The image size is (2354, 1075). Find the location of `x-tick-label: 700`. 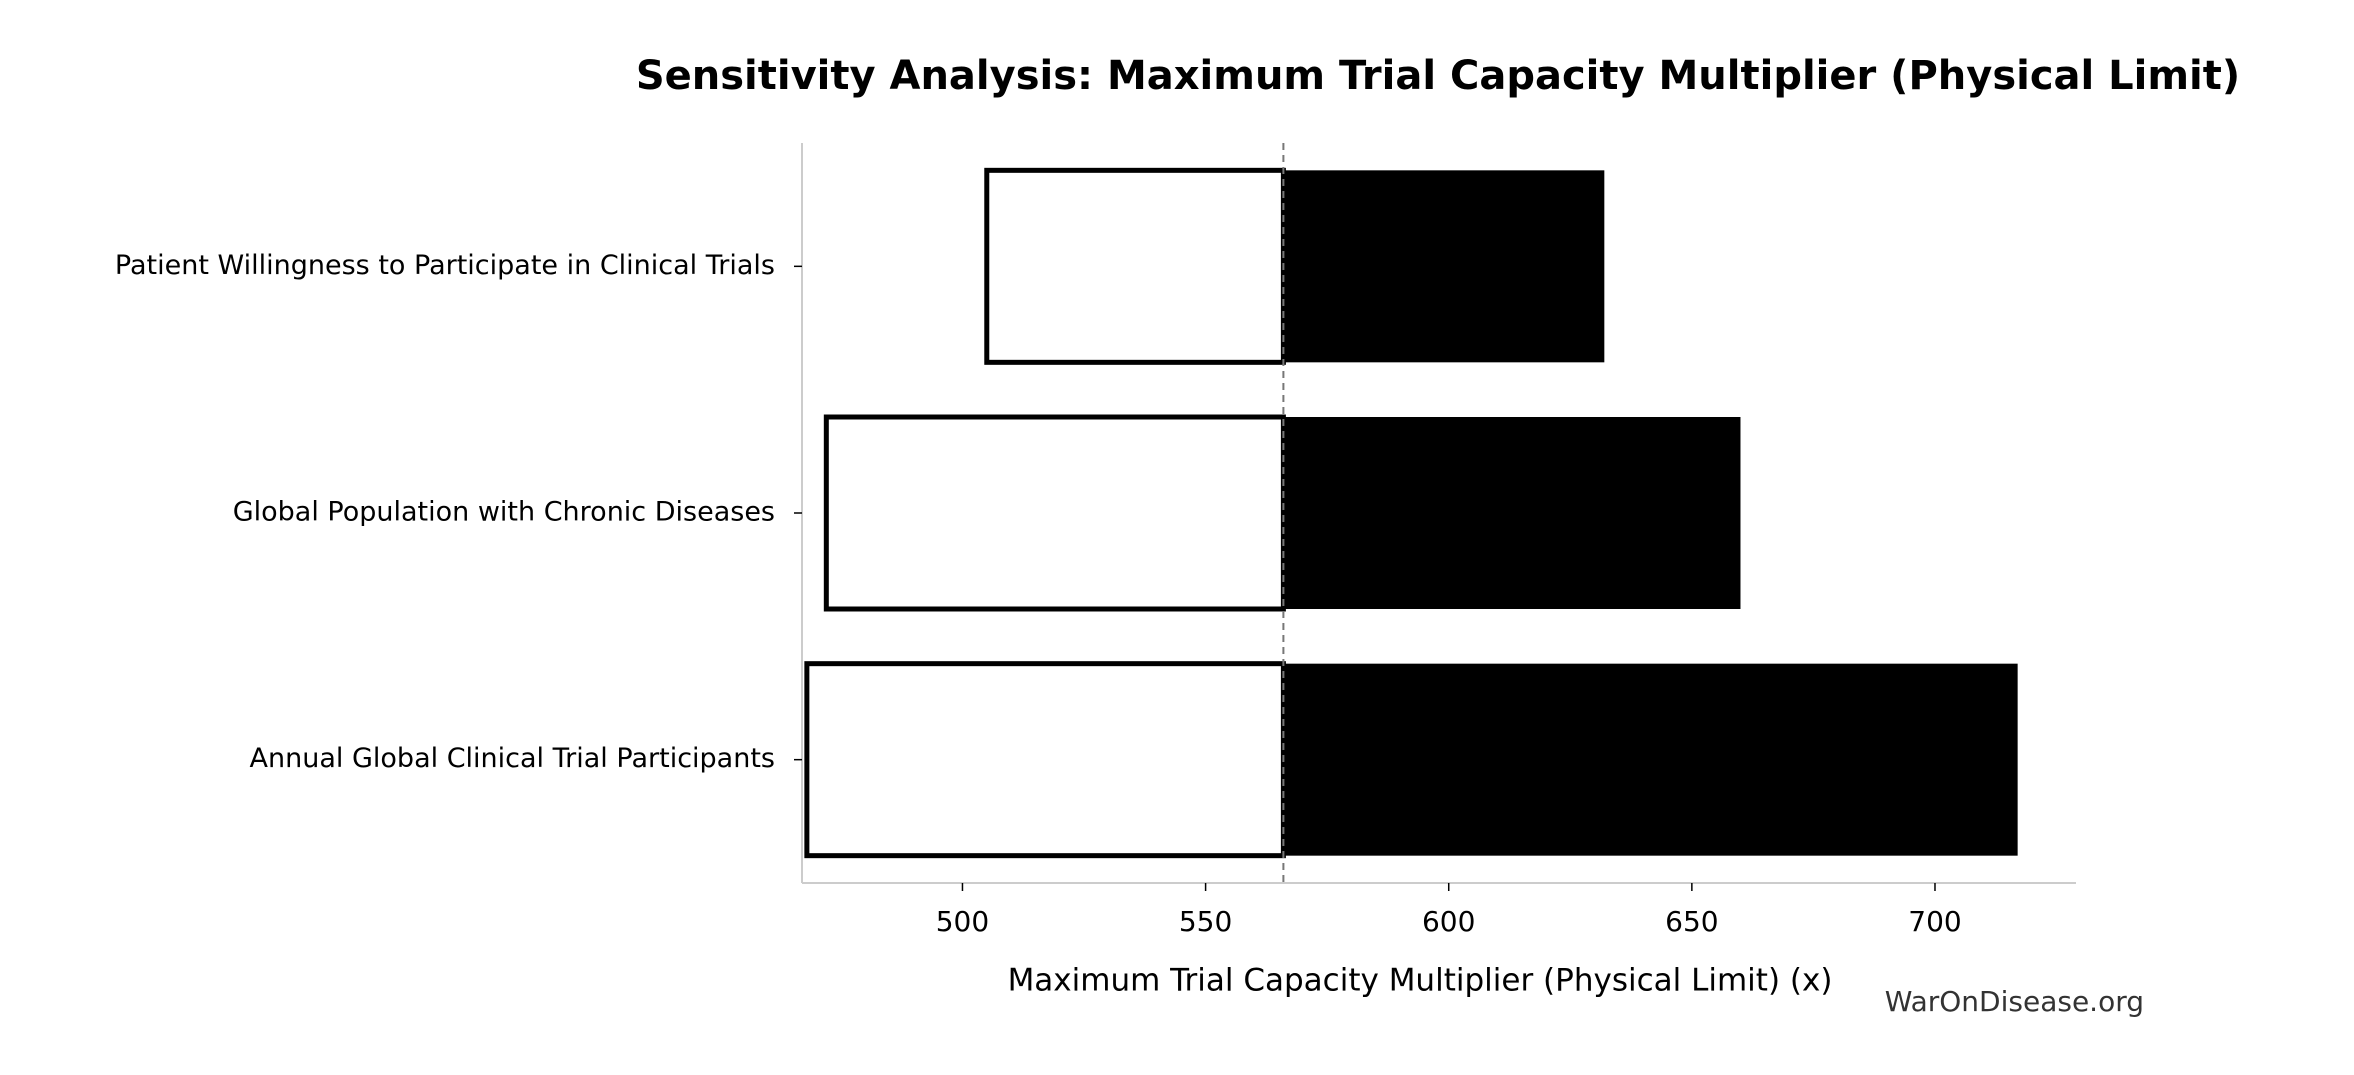

x-tick-label: 700 is located at coordinates (1934, 921).